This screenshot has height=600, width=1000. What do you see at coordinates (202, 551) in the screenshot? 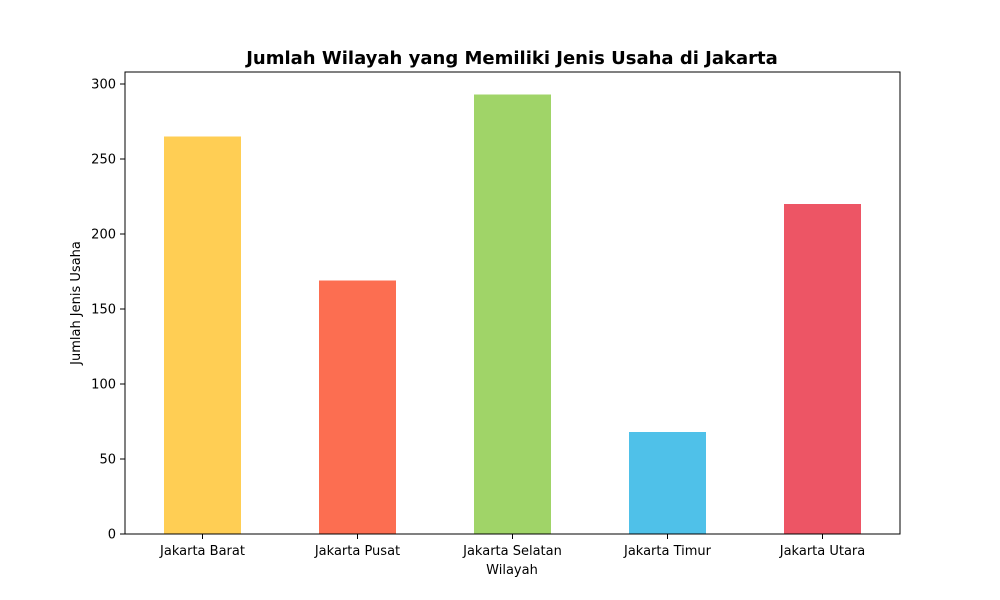
I see `x-tick-label: Jakarta Barat` at bounding box center [202, 551].